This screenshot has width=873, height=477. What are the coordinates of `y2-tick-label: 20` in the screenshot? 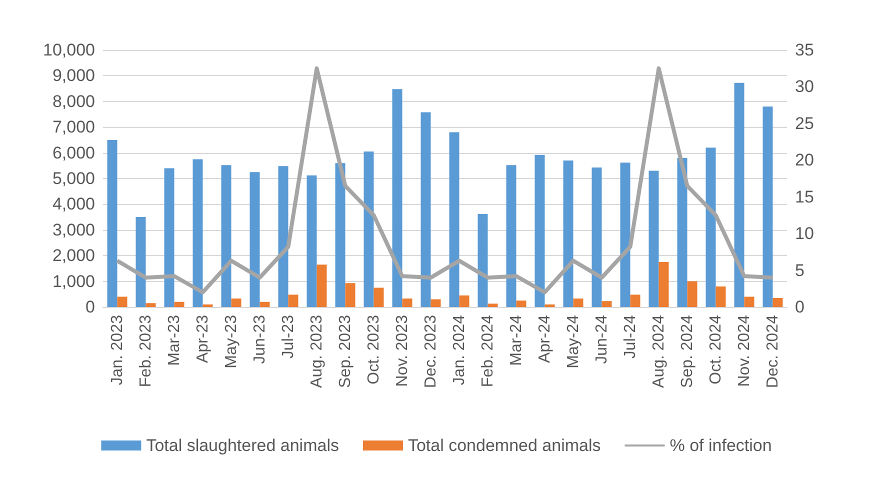 It's located at (804, 160).